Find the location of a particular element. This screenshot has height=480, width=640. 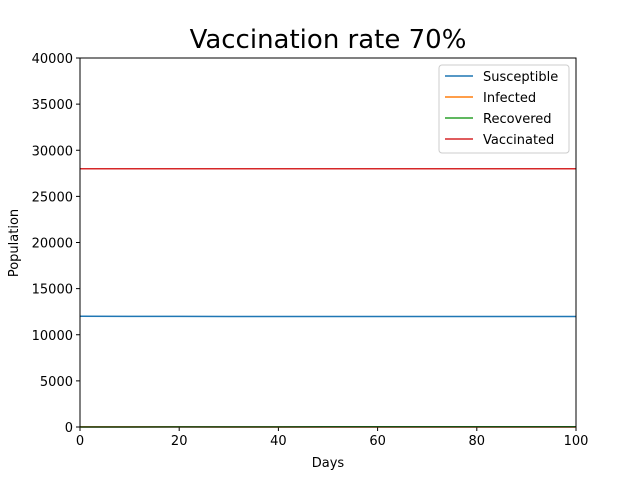

x-tick-label: 20 is located at coordinates (179, 441).